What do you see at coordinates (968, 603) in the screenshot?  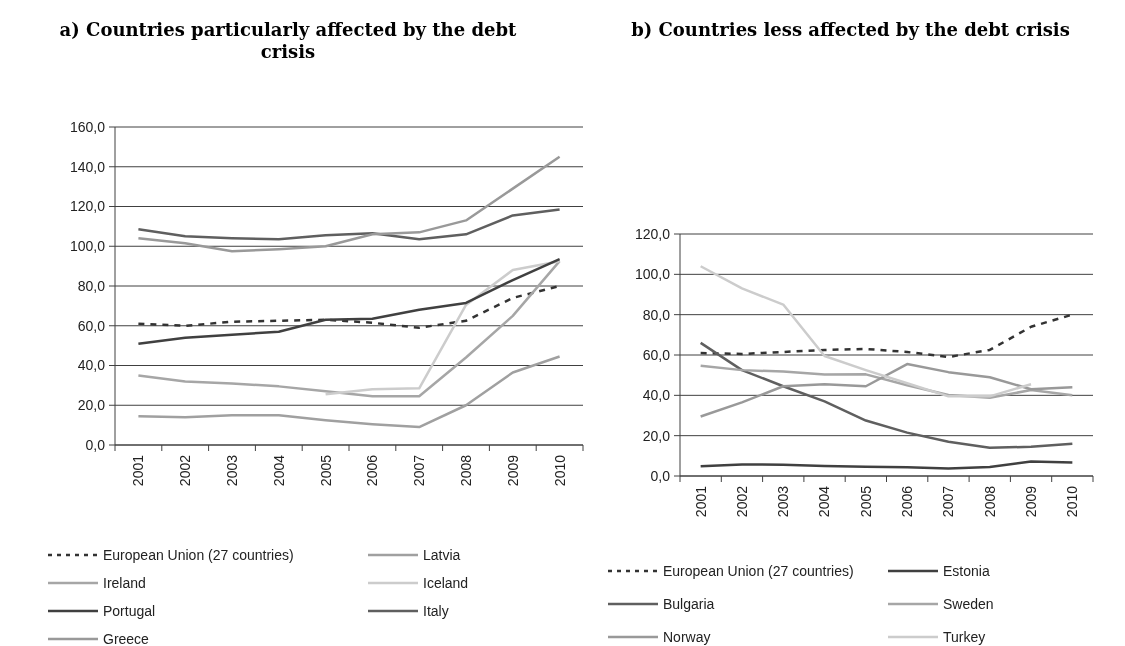 I see `legend-label: Sweden` at bounding box center [968, 603].